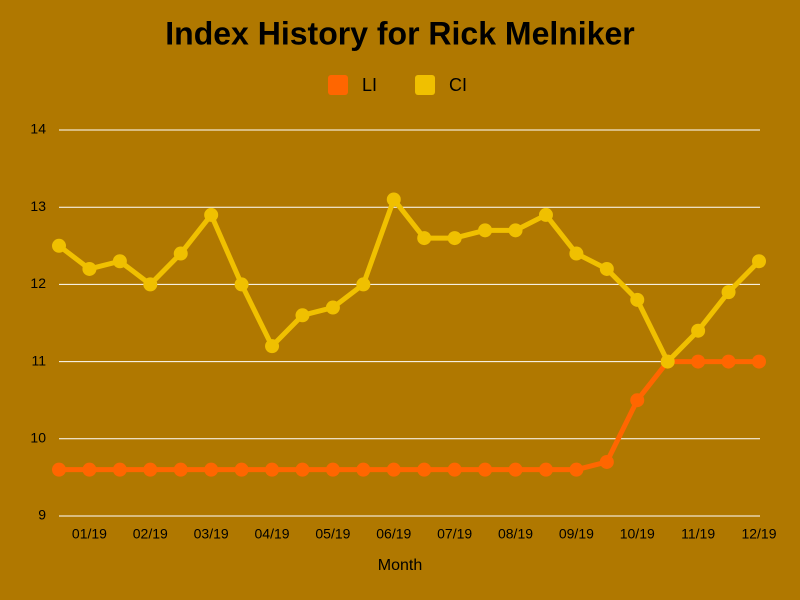  Describe the element at coordinates (272, 534) in the screenshot. I see `x-tick-label: 04/19` at that location.